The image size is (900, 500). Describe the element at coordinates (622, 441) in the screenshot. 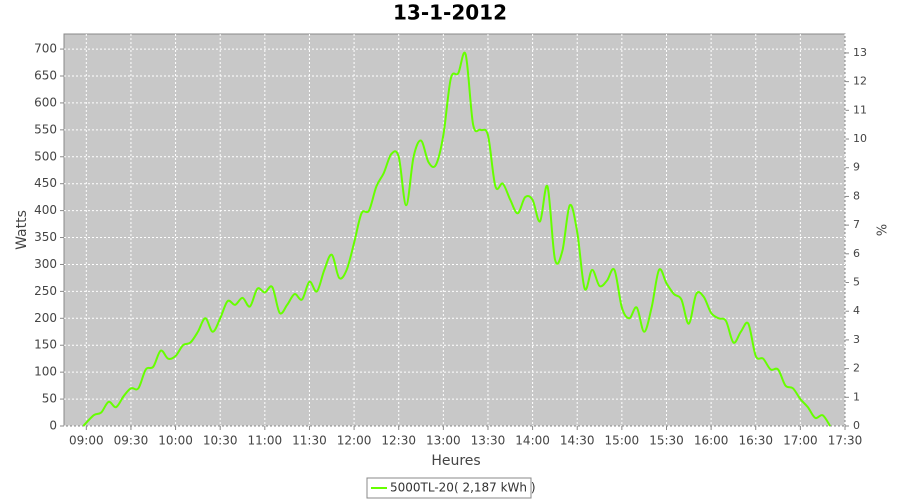

I see `x-tick-label: 15:00` at that location.